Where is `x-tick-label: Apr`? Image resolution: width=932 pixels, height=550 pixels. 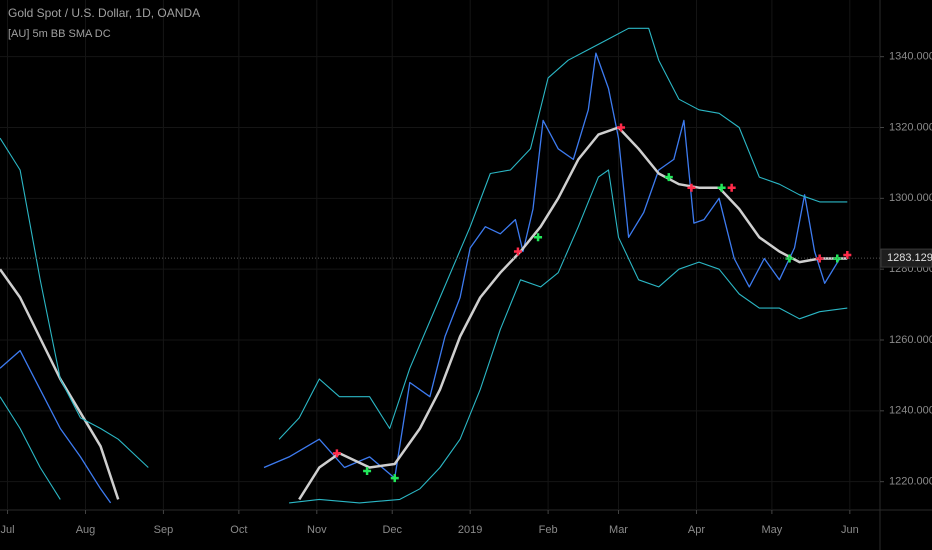 x-tick-label: Apr is located at coordinates (696, 530).